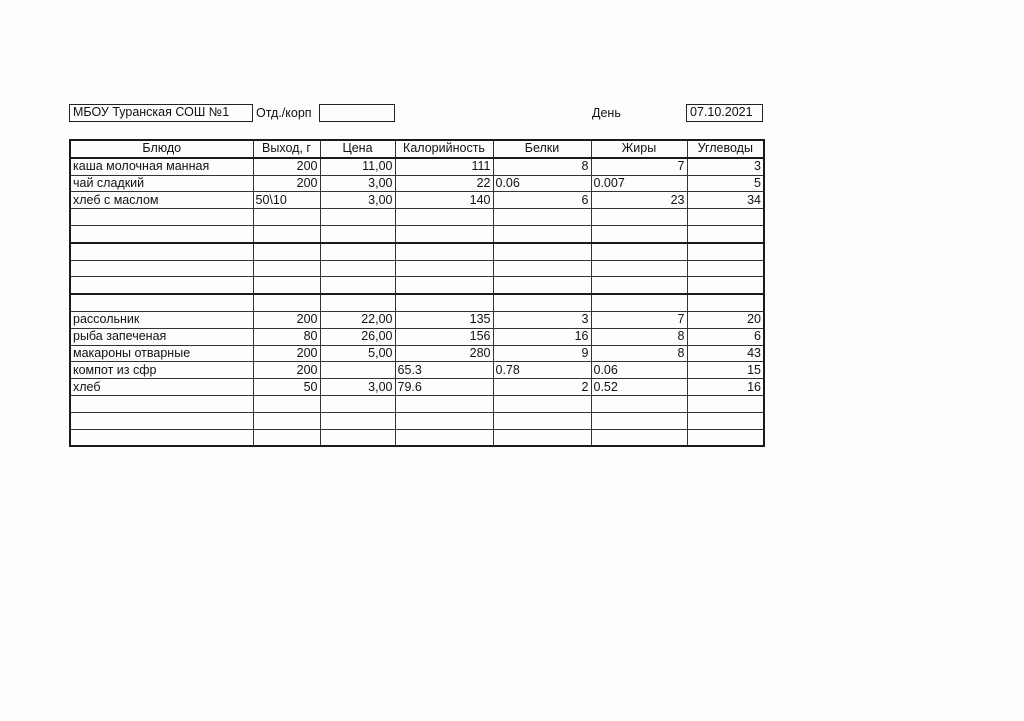 This screenshot has width=1024, height=721. What do you see at coordinates (357, 113) in the screenshot?
I see `dept-field` at bounding box center [357, 113].